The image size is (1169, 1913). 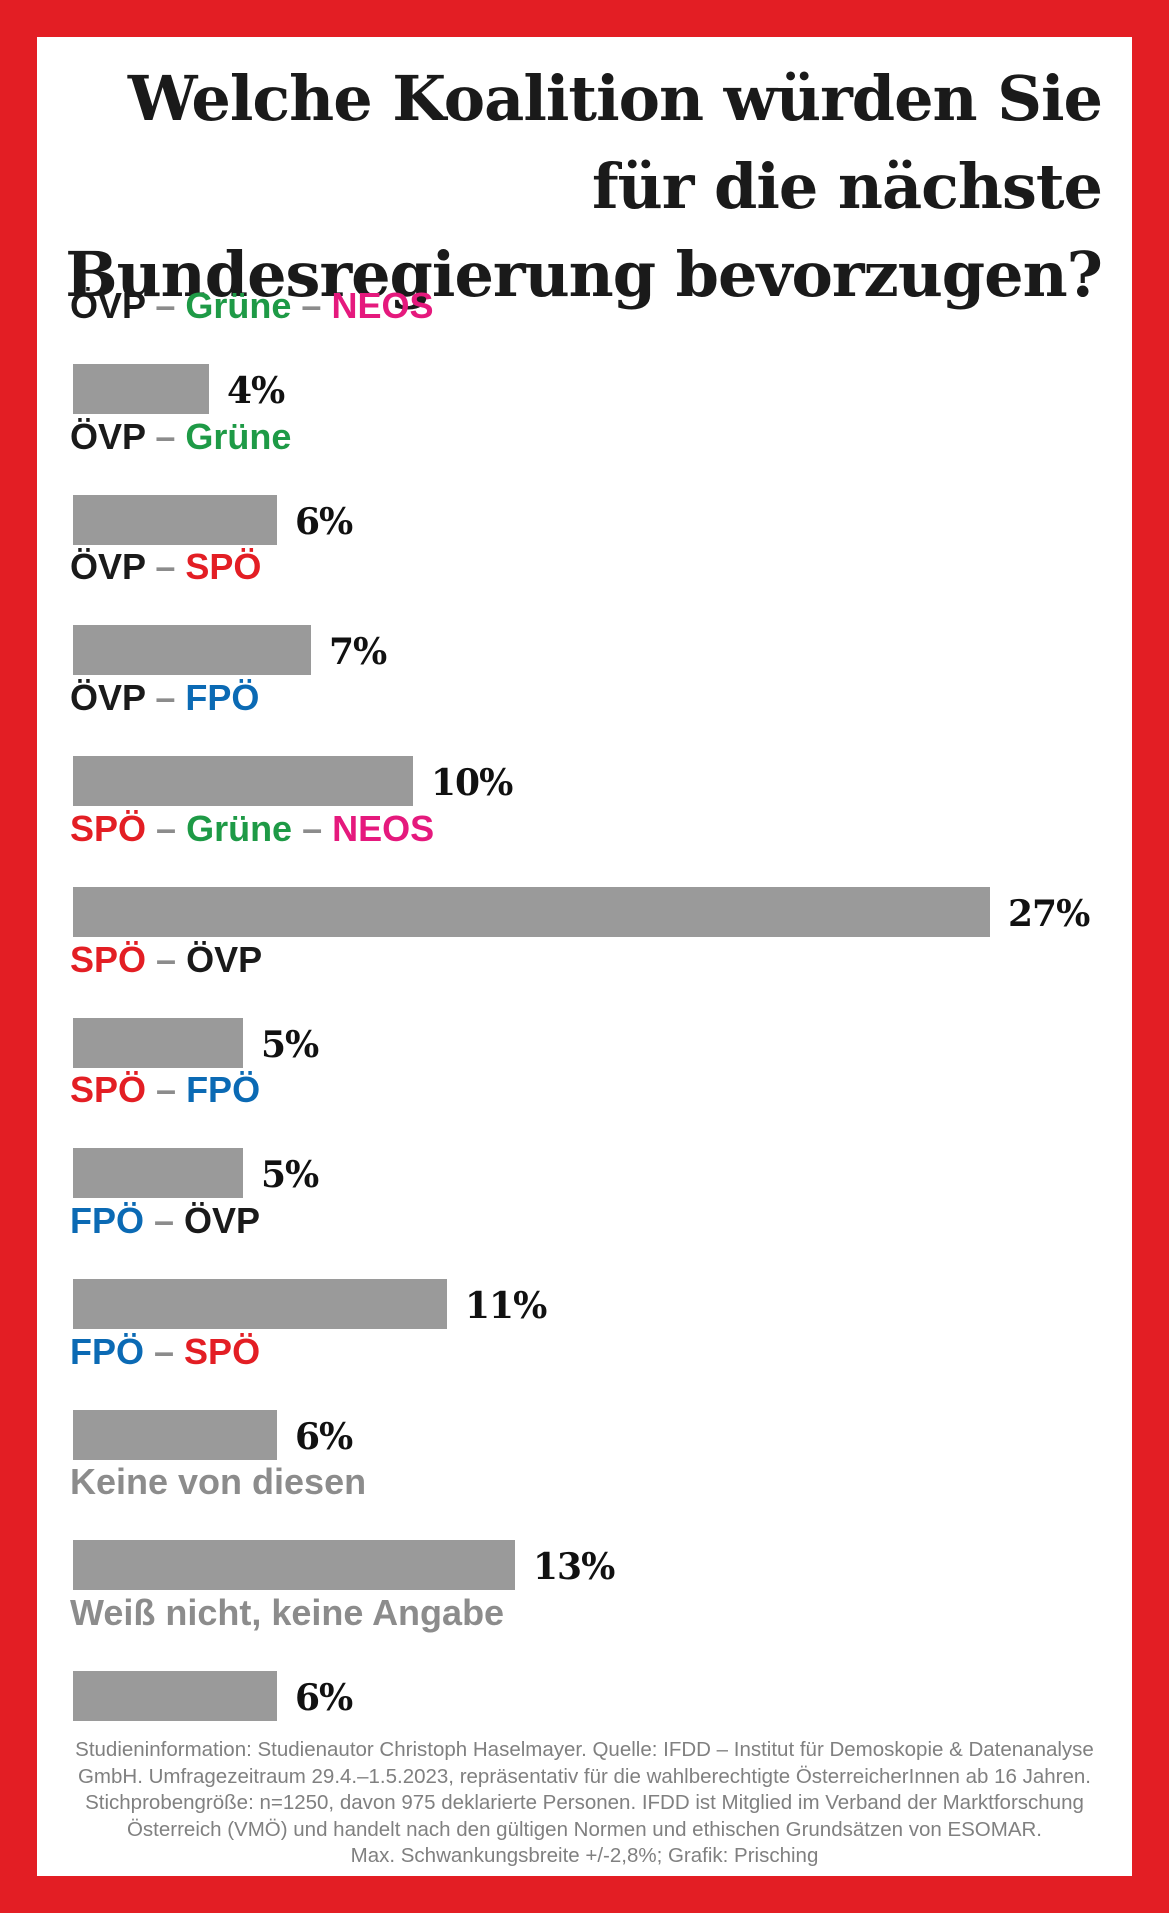 I want to click on category-label: ÖVP – FPÖ, so click(x=164, y=698).